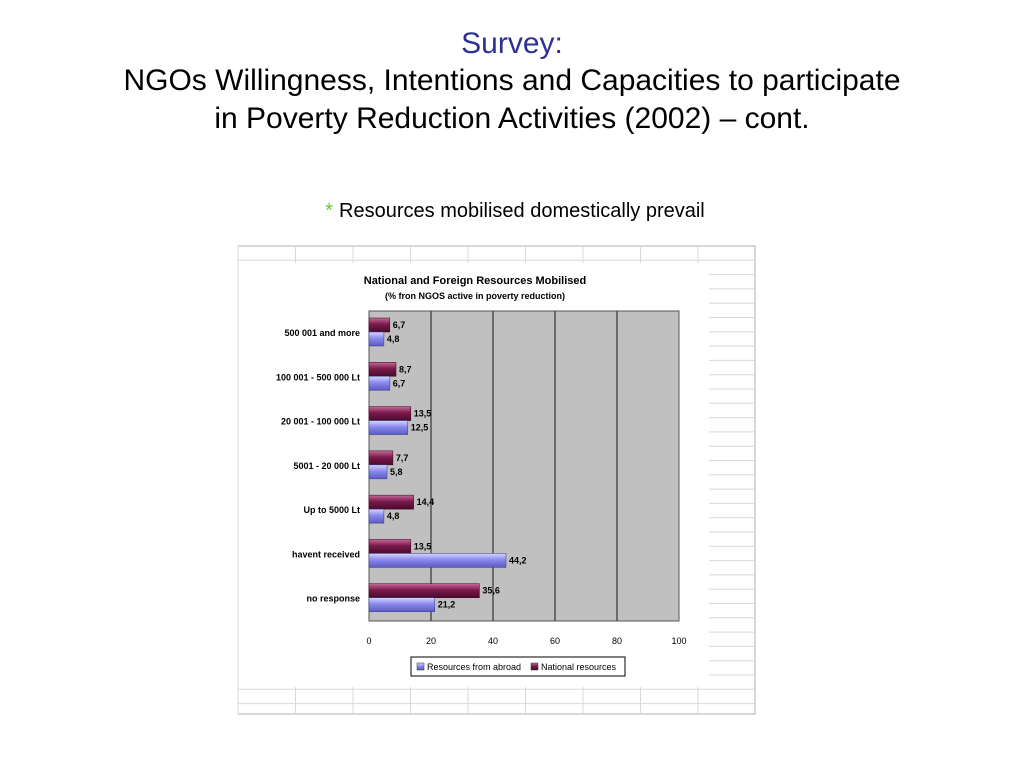  What do you see at coordinates (402, 458) in the screenshot?
I see `data-label-national: 7,7` at bounding box center [402, 458].